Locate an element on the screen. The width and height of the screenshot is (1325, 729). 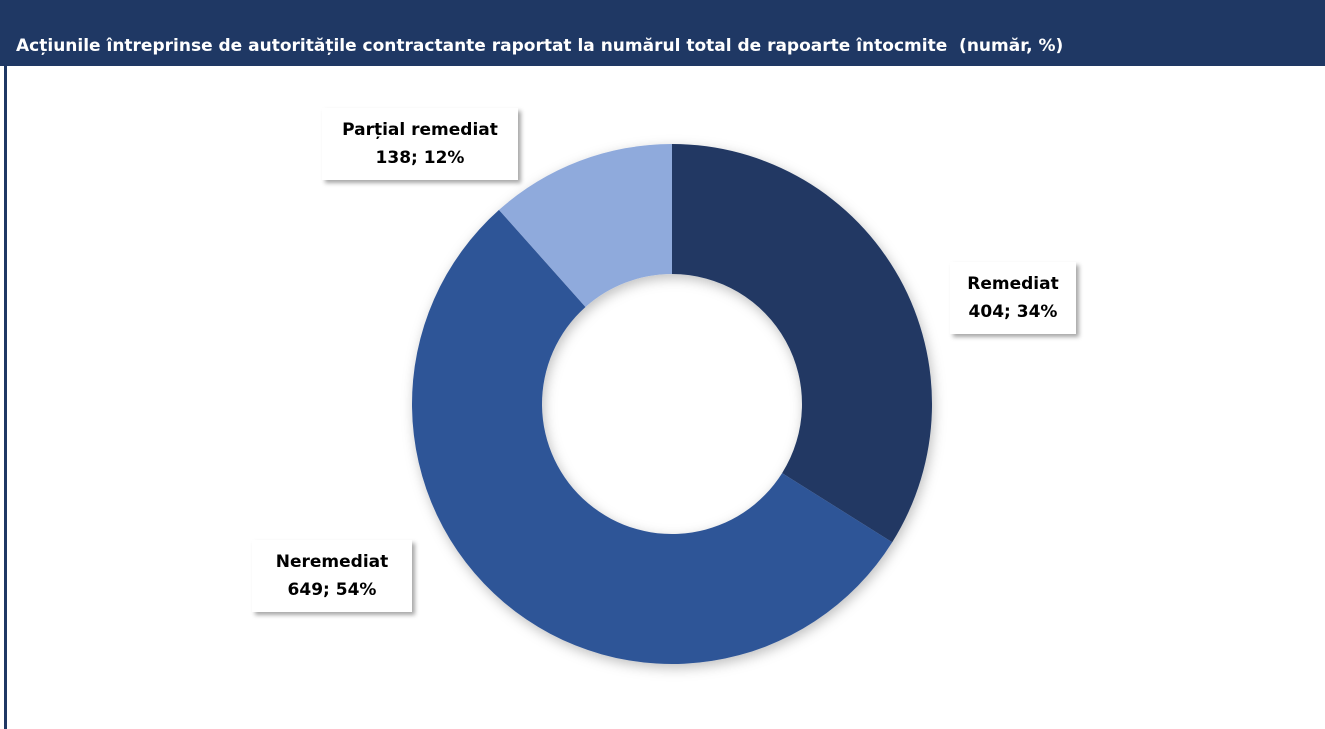
category-label: Parțial remediat is located at coordinates (420, 130).